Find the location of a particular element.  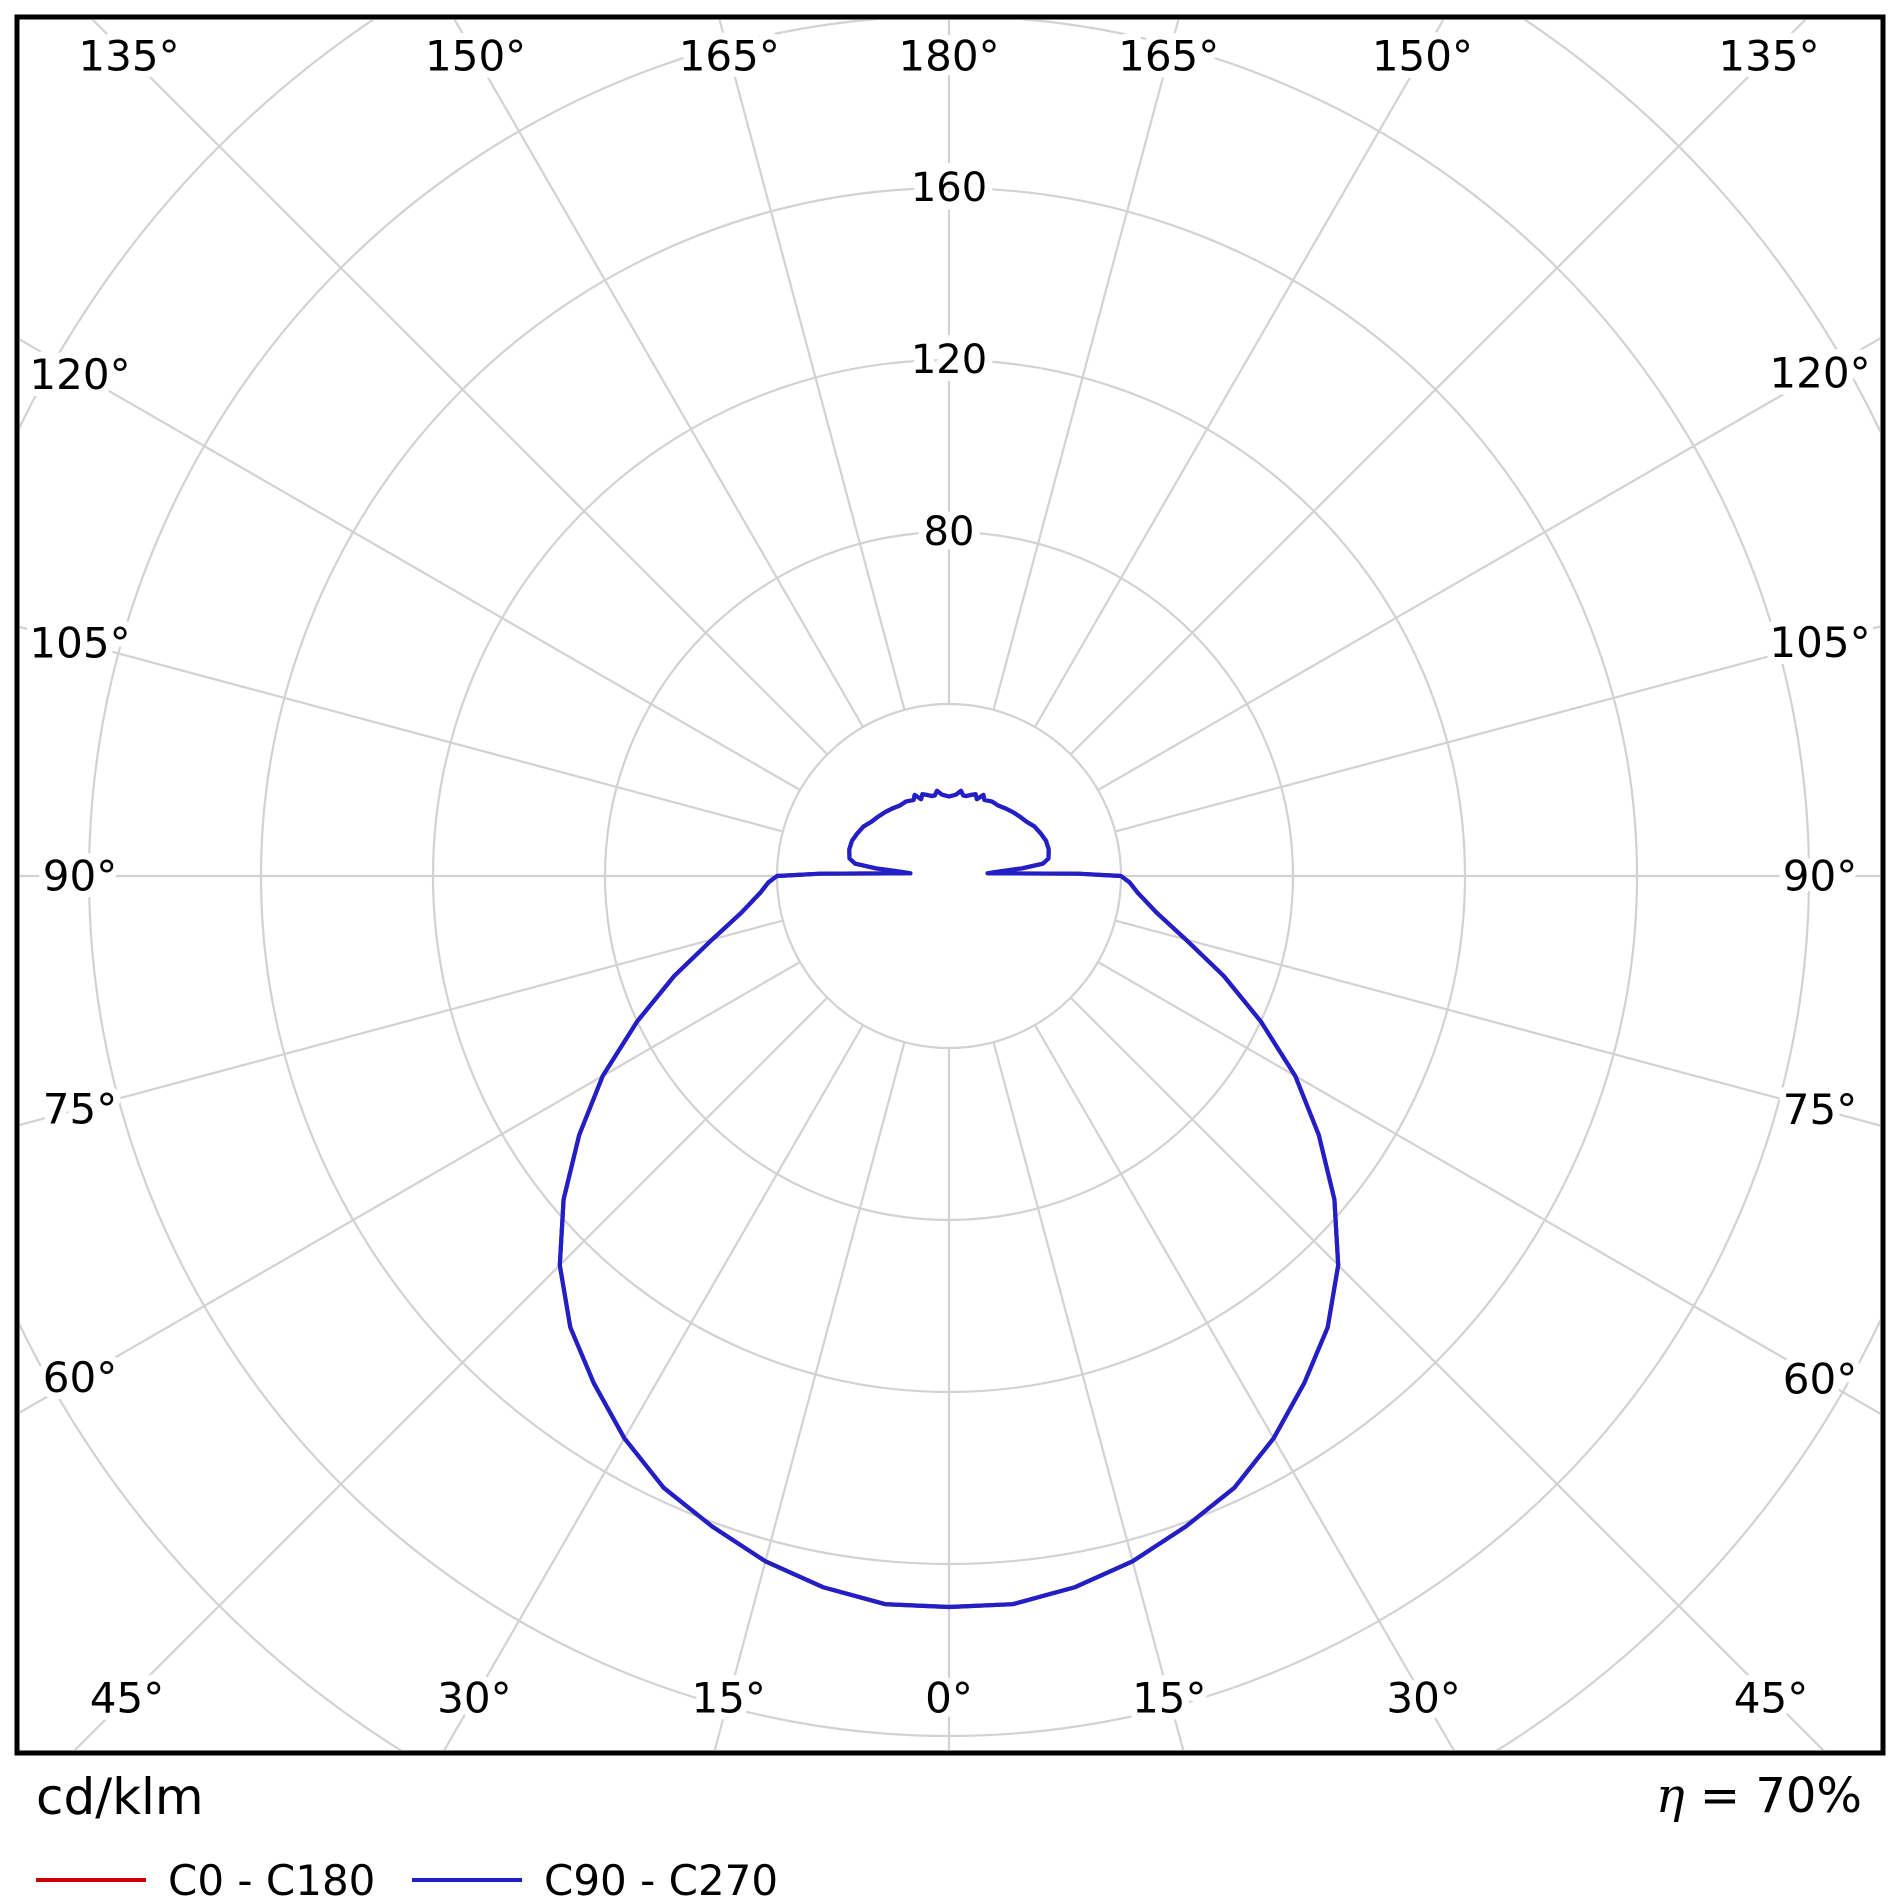

angle-label: 0° is located at coordinates (949, 1698).